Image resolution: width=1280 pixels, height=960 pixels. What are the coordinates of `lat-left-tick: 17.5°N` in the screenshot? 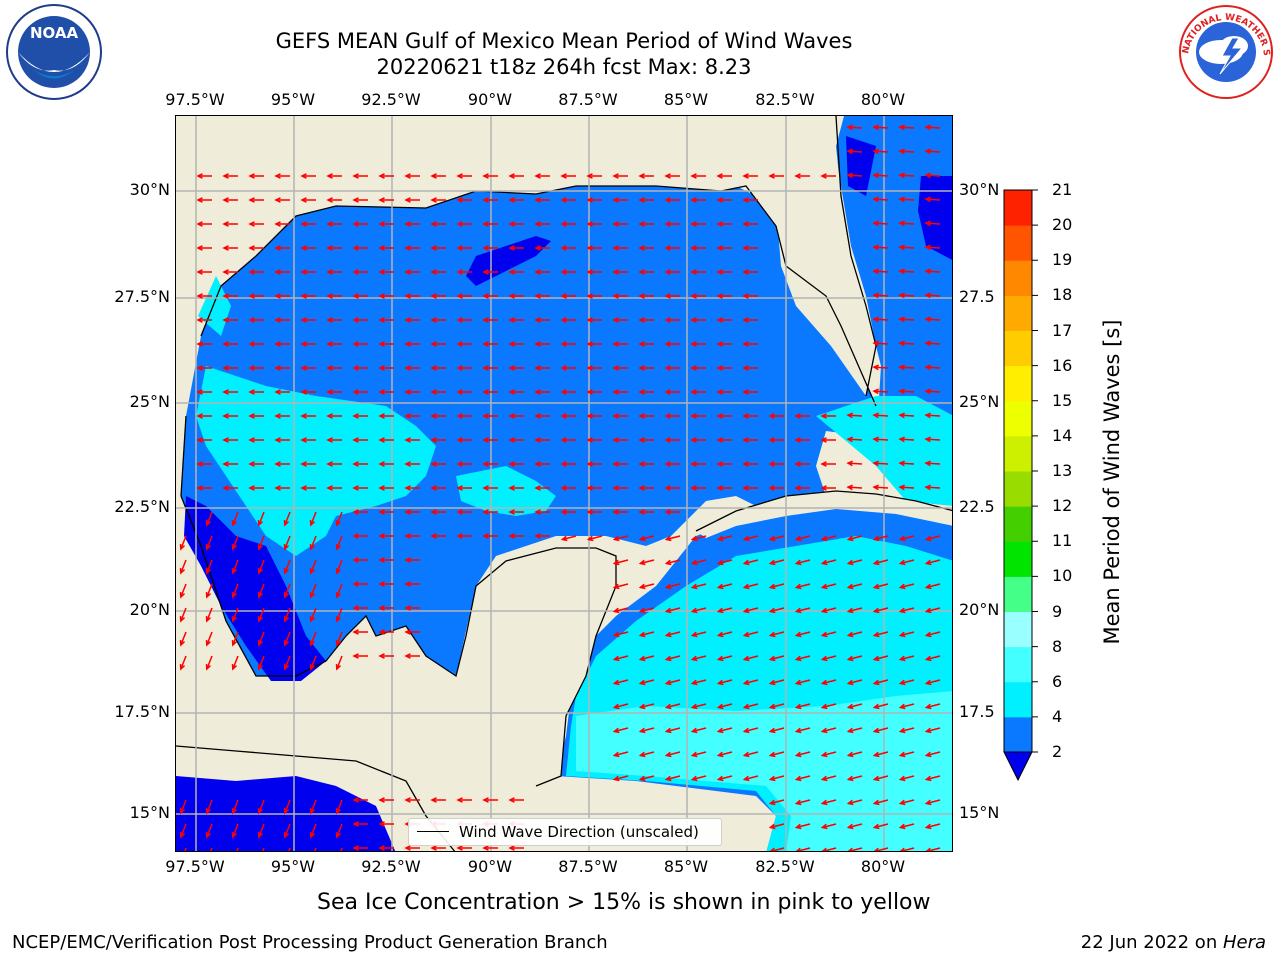 It's located at (142, 711).